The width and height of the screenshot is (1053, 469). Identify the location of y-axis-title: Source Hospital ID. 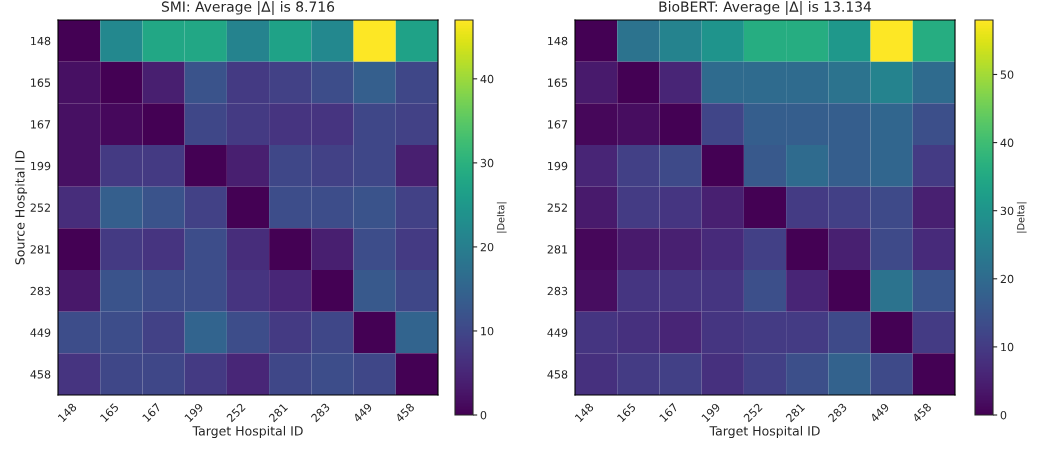
(21, 207).